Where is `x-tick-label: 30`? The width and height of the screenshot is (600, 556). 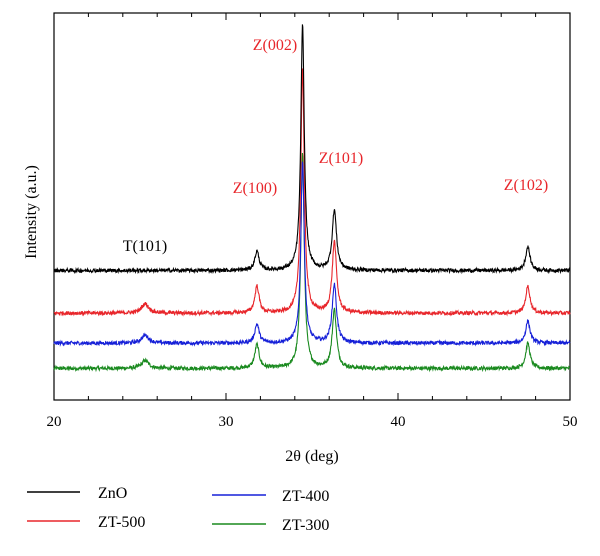 x-tick-label: 30 is located at coordinates (226, 422).